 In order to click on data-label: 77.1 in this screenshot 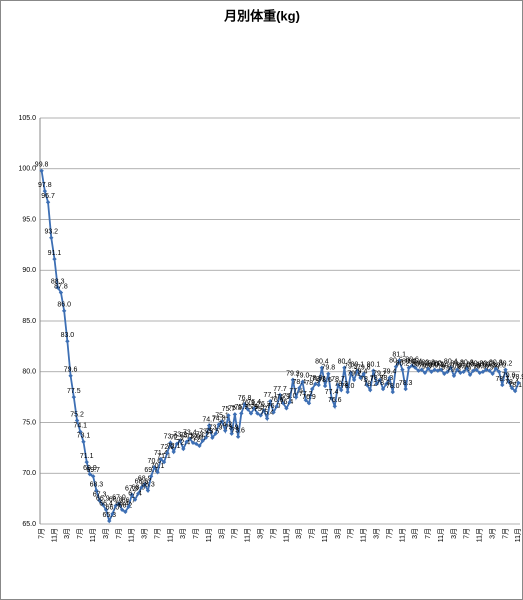, I will do `click(271, 395)`.